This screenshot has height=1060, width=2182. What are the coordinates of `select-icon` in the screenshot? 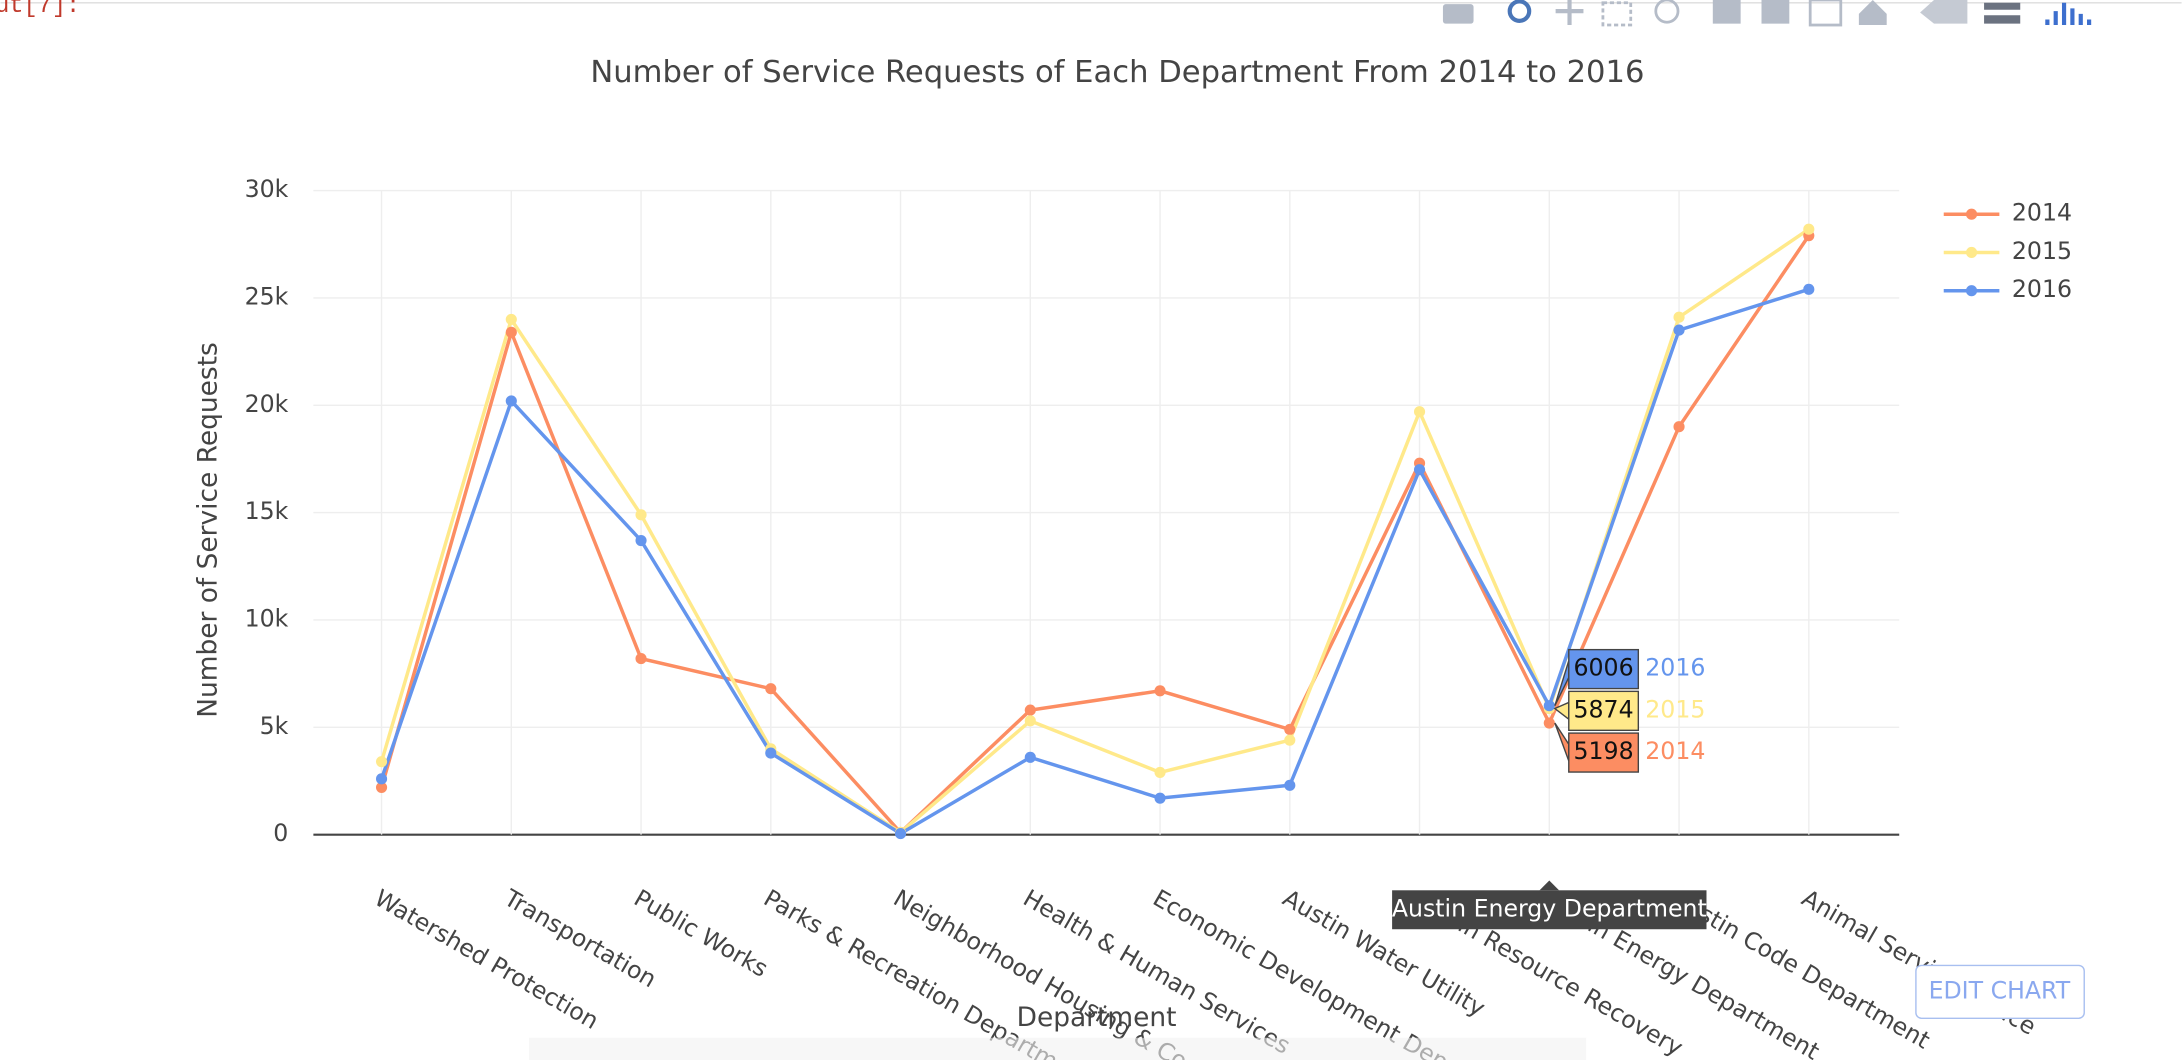 It's located at (1617, 14).